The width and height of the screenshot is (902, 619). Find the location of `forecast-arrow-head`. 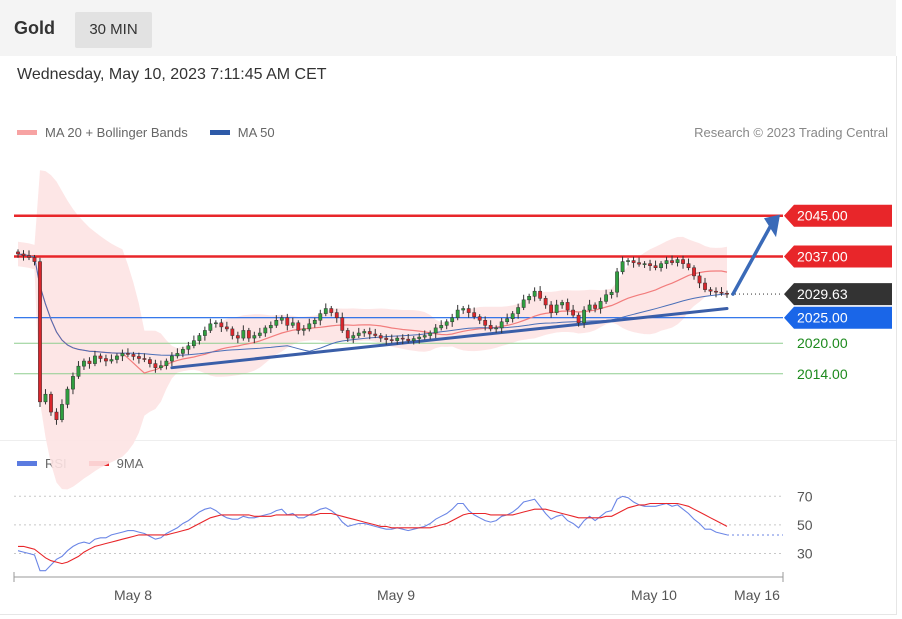

forecast-arrow-head is located at coordinates (772, 226).